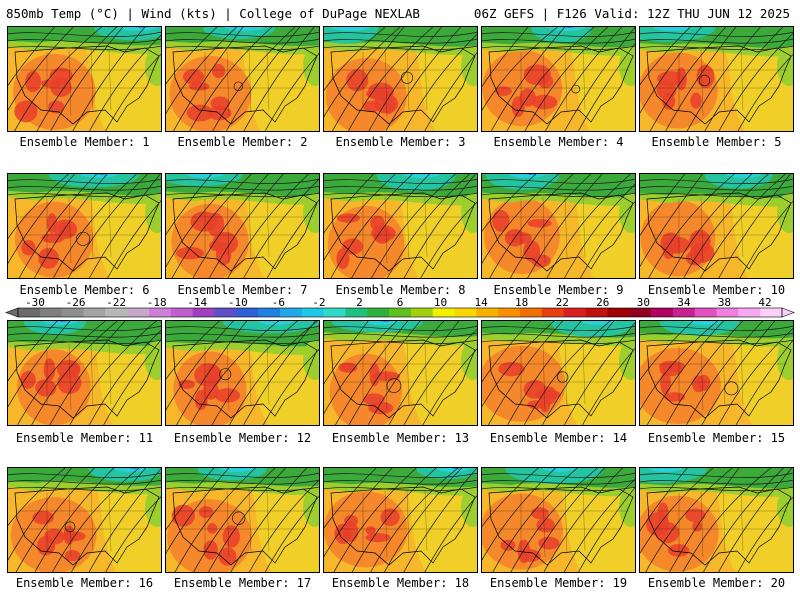 This screenshot has height=600, width=800. I want to click on colorbar-tick-label: 22, so click(562, 302).